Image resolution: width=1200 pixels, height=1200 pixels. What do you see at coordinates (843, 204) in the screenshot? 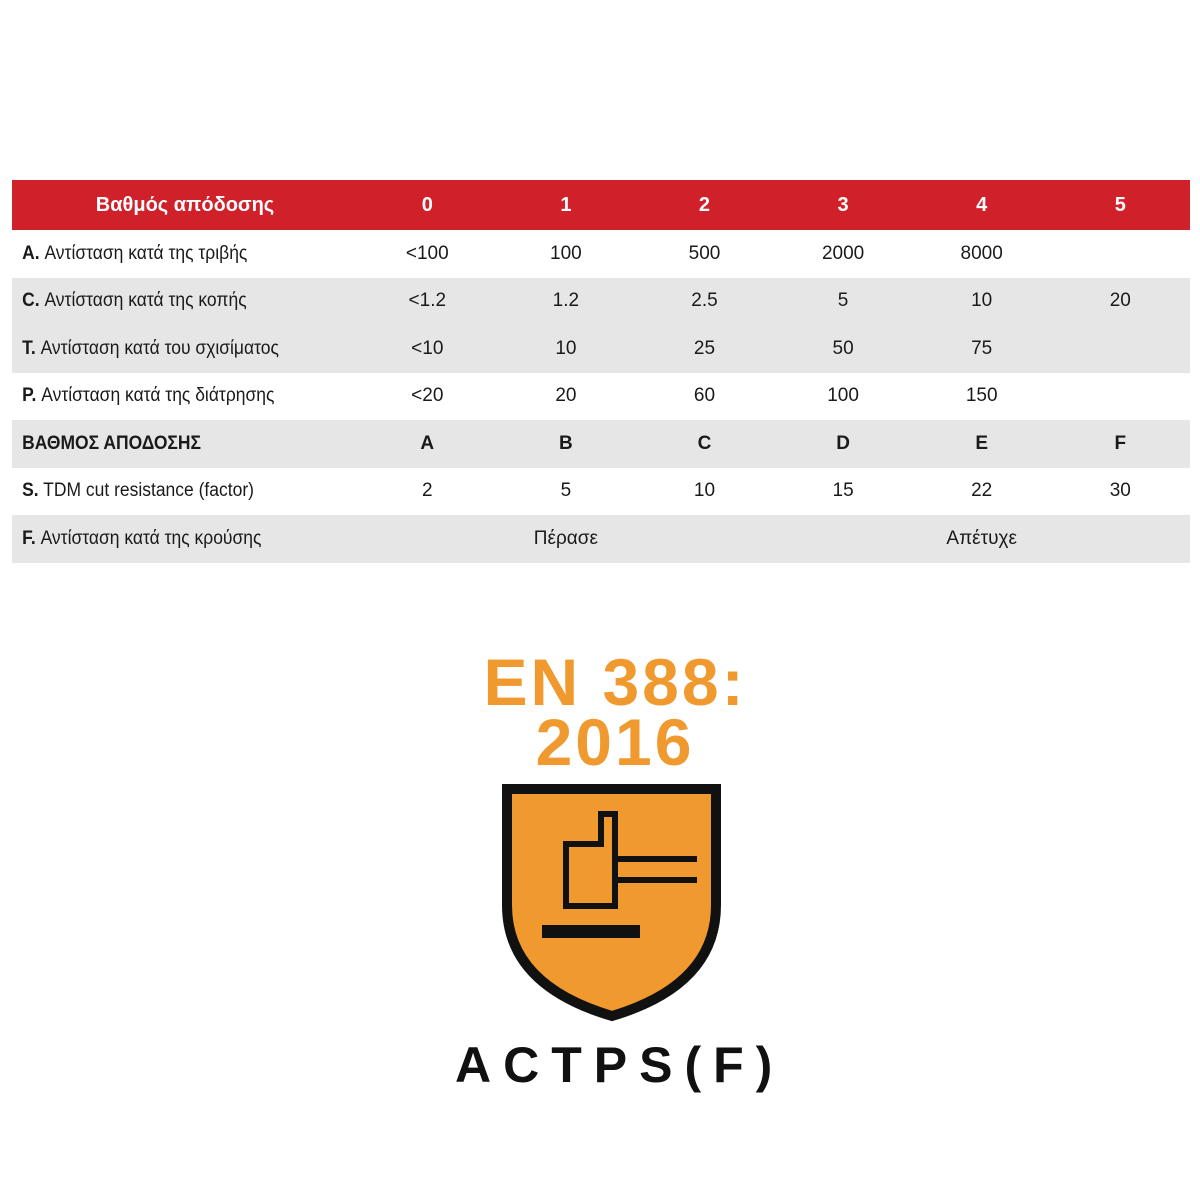
I see `header-level: 3` at bounding box center [843, 204].